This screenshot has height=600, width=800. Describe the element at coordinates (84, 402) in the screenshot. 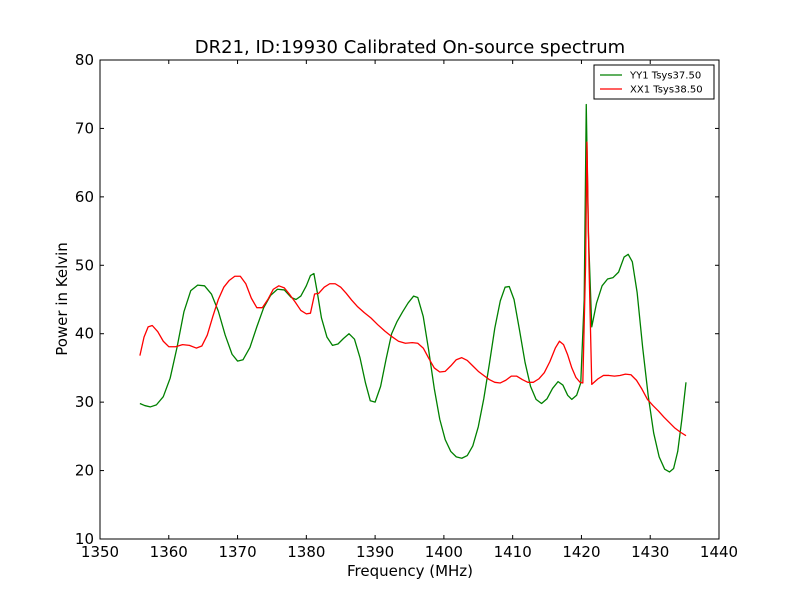

I see `y-tick-label: 30` at that location.